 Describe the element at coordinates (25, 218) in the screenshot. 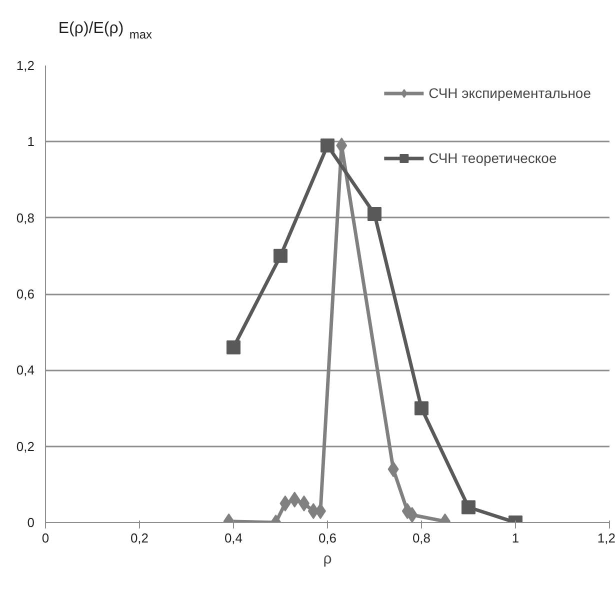

I see `y-tick-label: 0,8` at that location.